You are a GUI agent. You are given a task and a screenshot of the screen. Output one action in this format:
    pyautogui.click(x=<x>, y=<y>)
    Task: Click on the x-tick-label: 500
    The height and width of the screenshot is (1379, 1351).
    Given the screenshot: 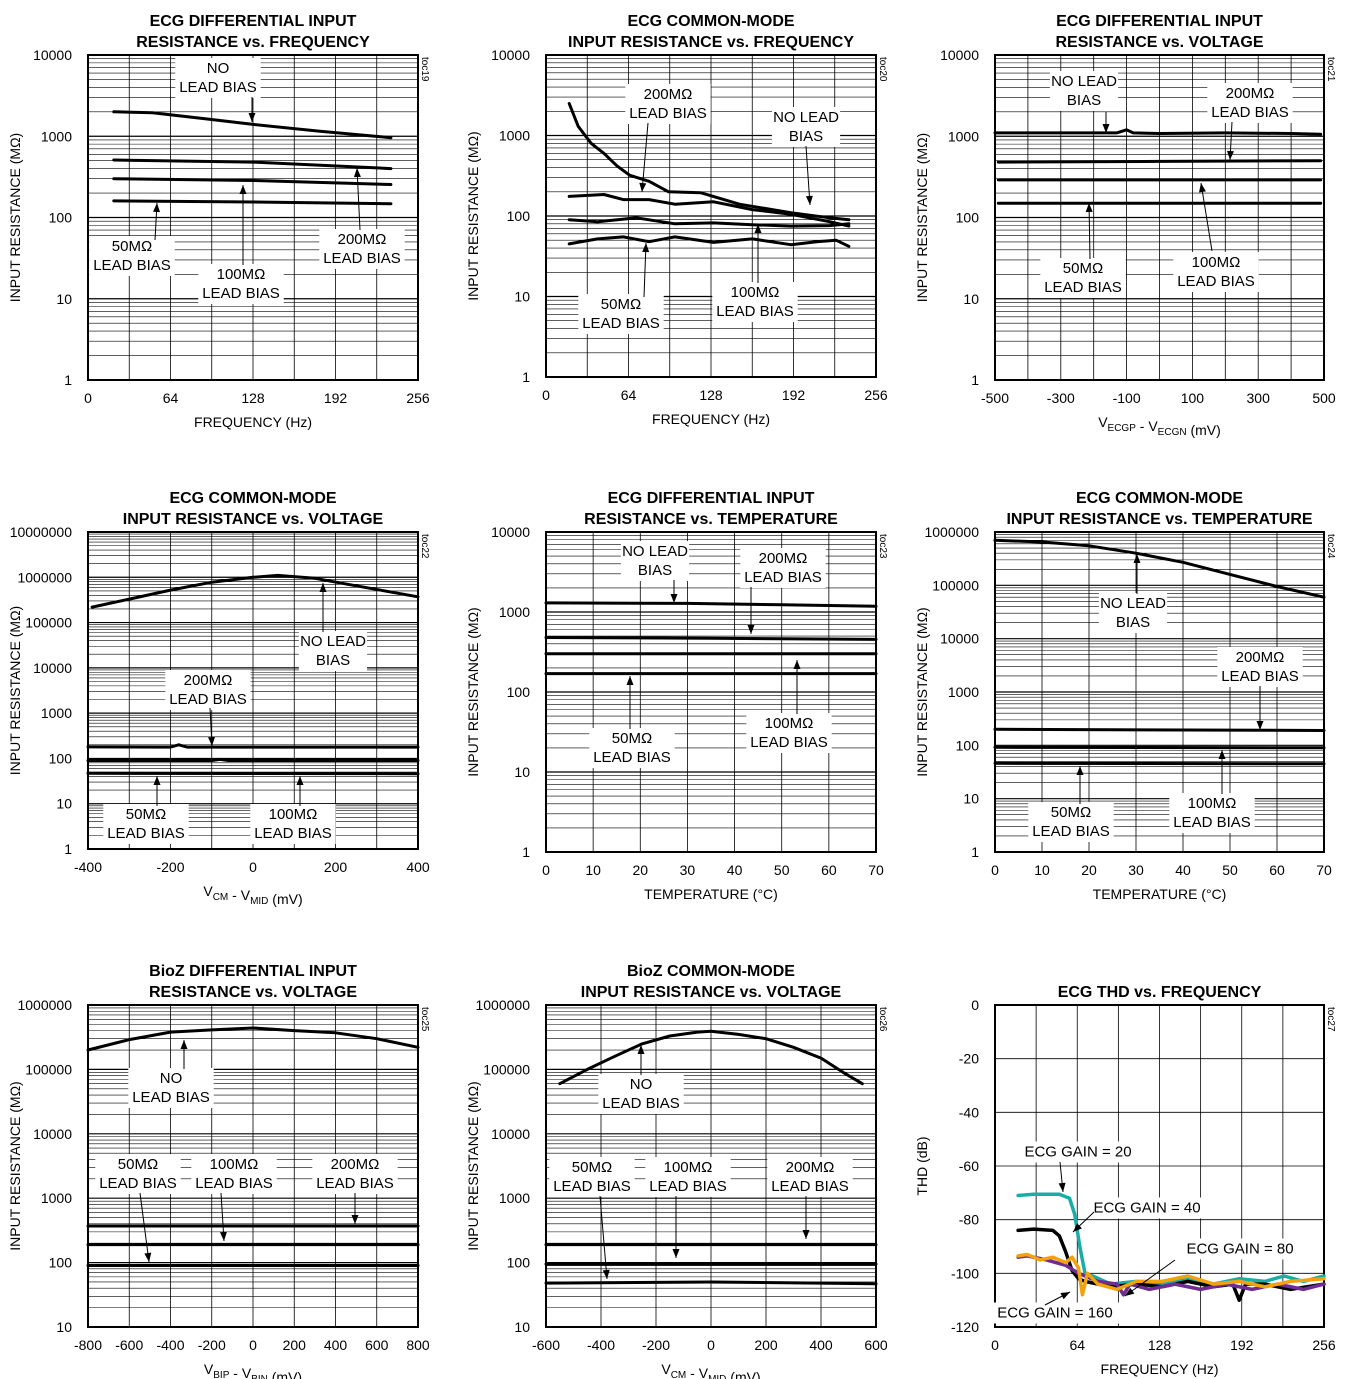 What is the action you would take?
    pyautogui.click(x=1324, y=398)
    